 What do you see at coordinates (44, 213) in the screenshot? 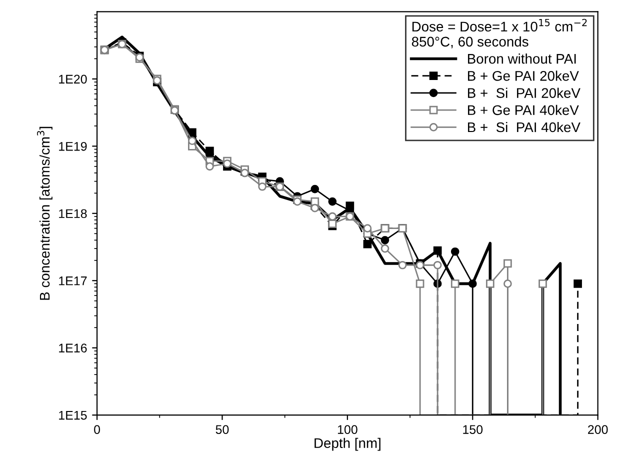
I see `y-axis-title: B concentration [atoms/cm$^{3}$]` at bounding box center [44, 213].